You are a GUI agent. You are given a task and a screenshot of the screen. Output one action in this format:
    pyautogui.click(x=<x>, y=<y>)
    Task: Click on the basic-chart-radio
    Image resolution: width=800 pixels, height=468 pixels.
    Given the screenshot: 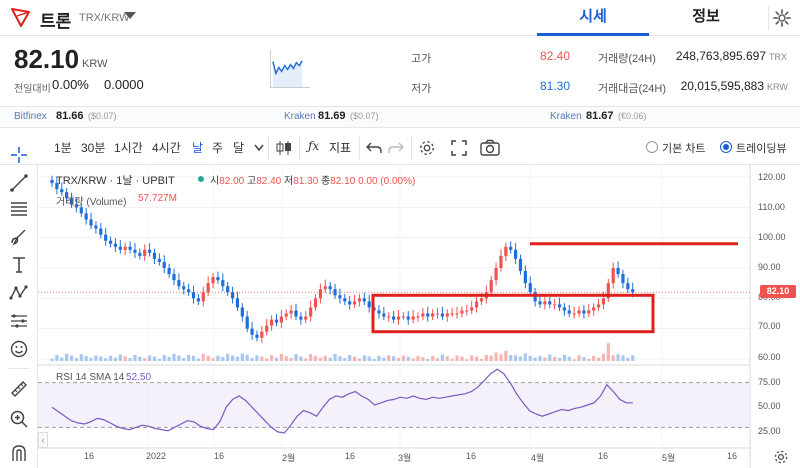 What is the action you would take?
    pyautogui.click(x=652, y=147)
    